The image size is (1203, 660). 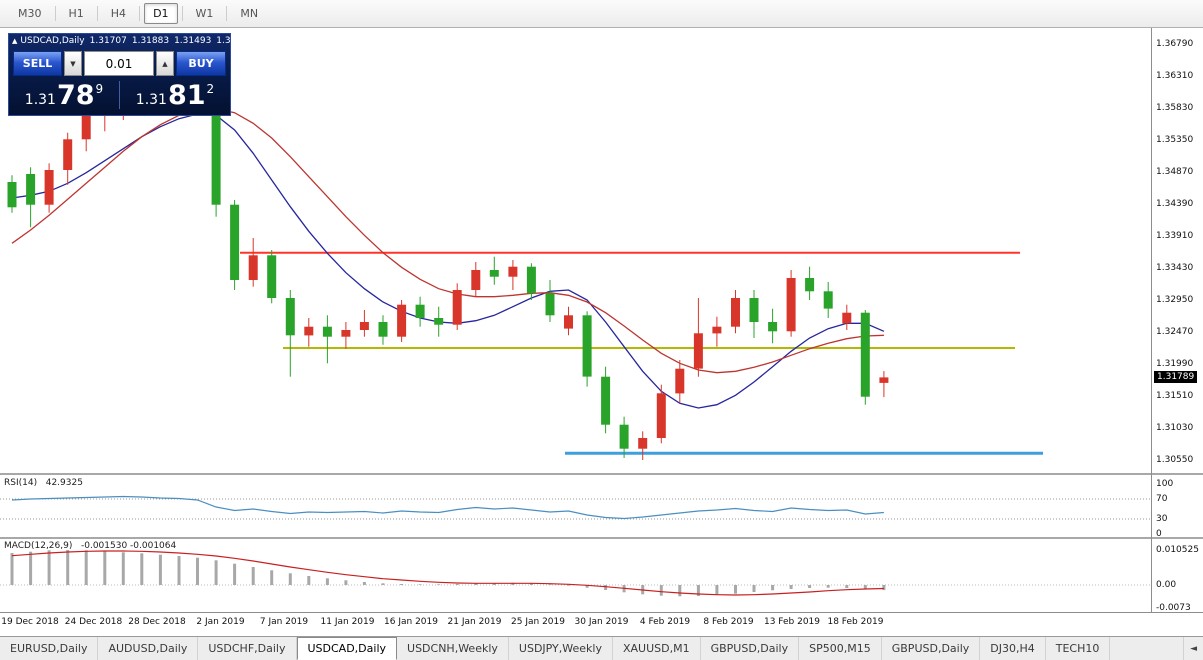 What do you see at coordinates (21, 483) in the screenshot?
I see `rsi-label: RSI(14)` at bounding box center [21, 483].